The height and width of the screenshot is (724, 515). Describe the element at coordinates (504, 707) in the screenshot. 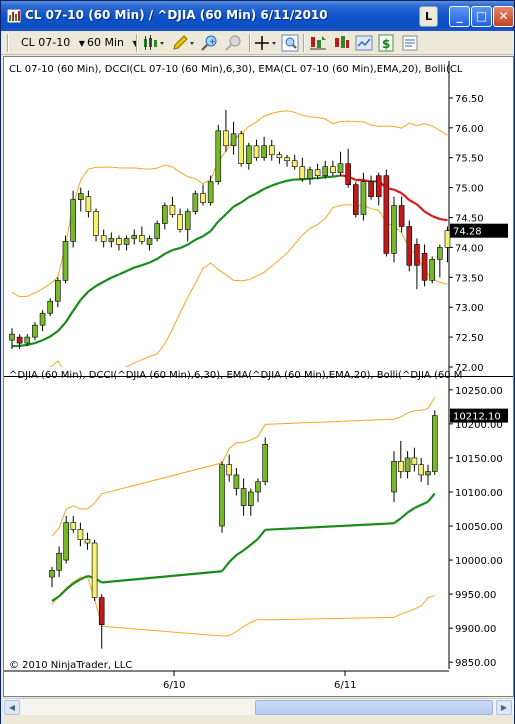

I see `scroll-right-button: ▶` at that location.